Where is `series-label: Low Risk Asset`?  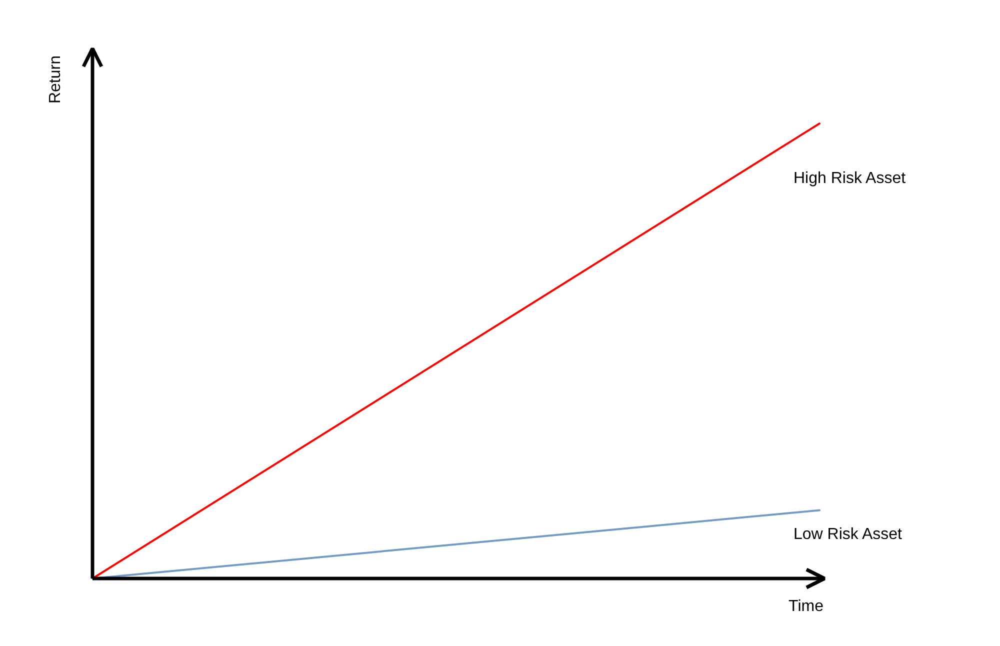
series-label: Low Risk Asset is located at coordinates (848, 534).